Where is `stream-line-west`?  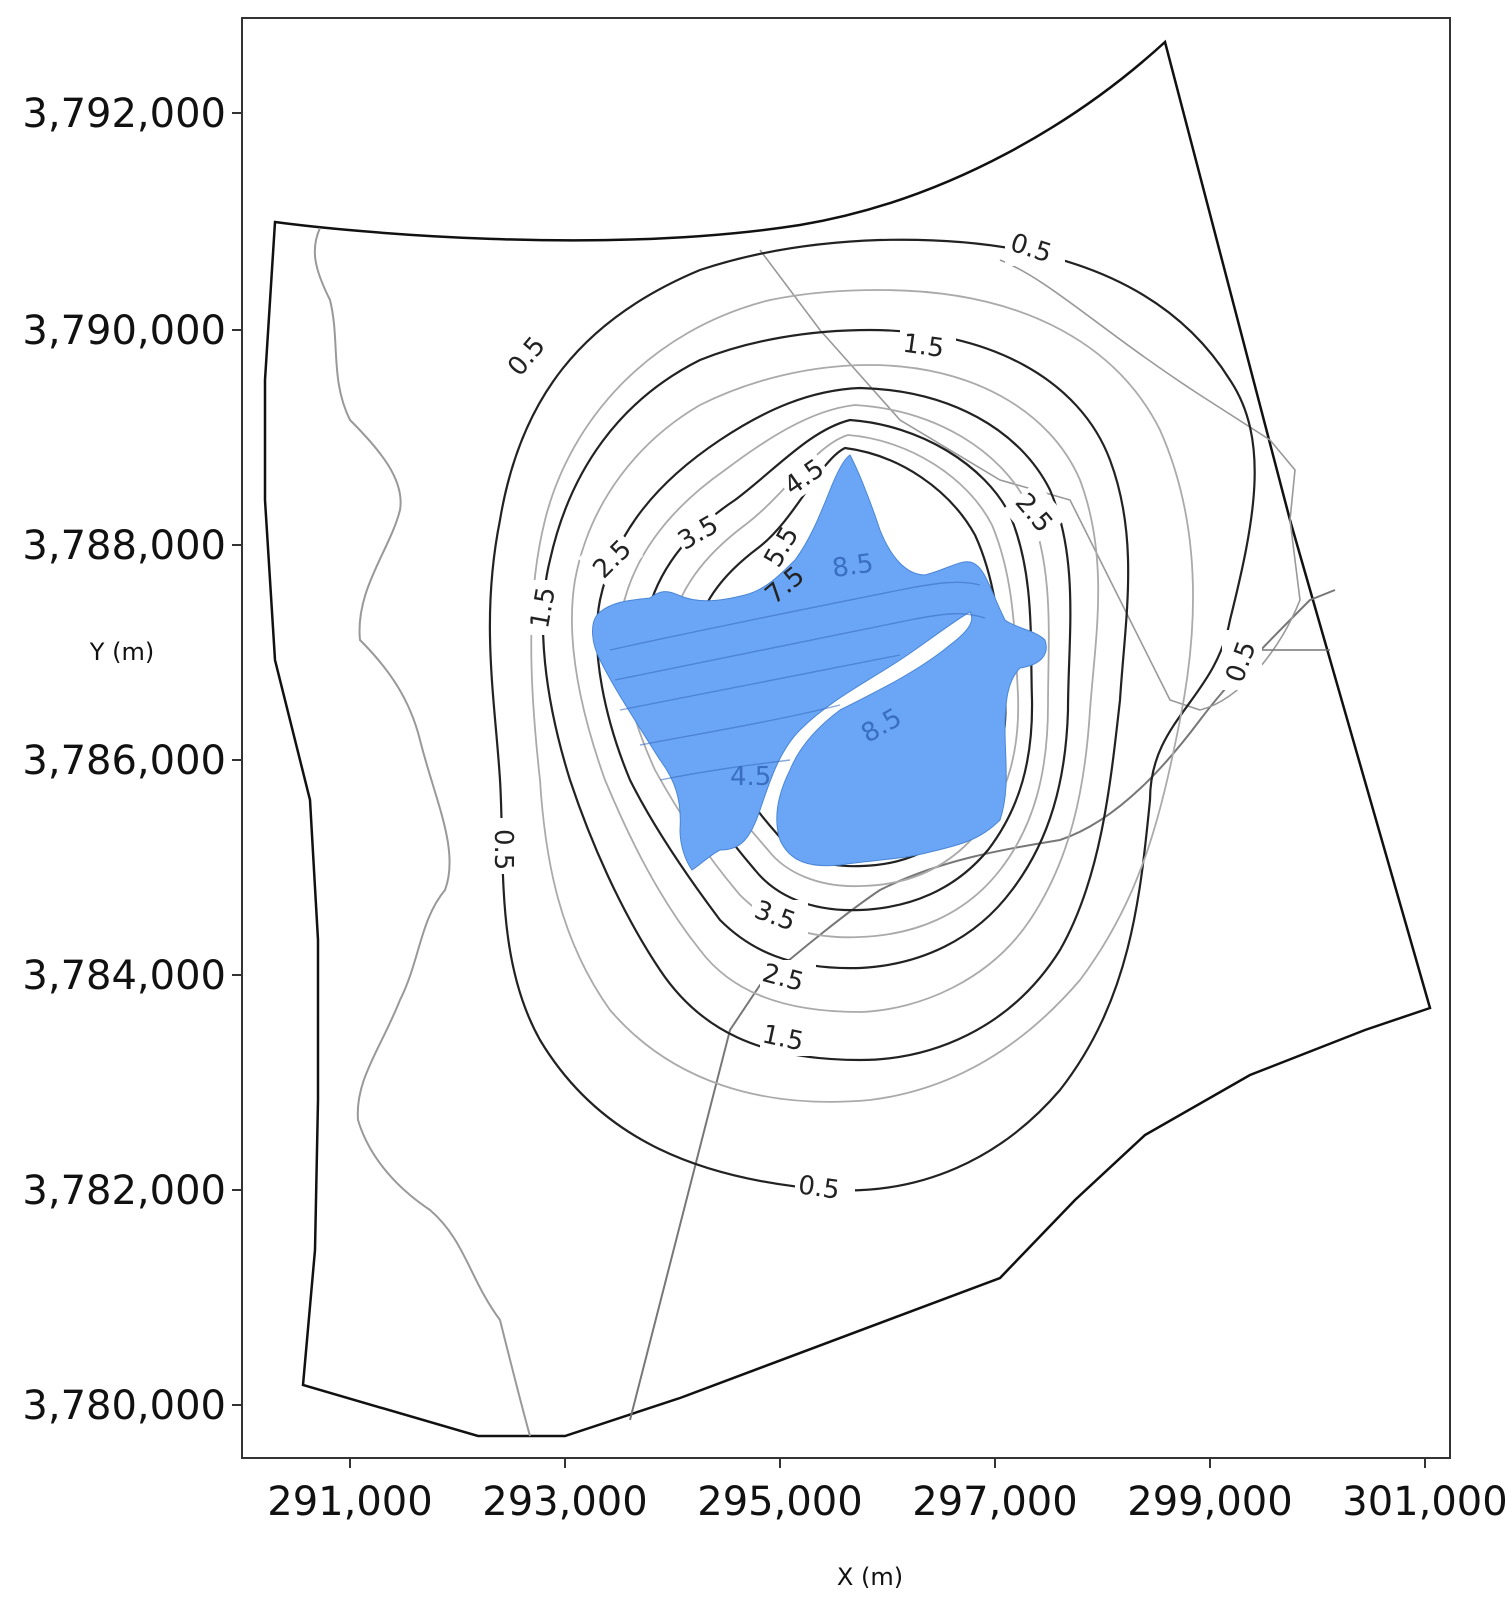 stream-line-west is located at coordinates (422, 832).